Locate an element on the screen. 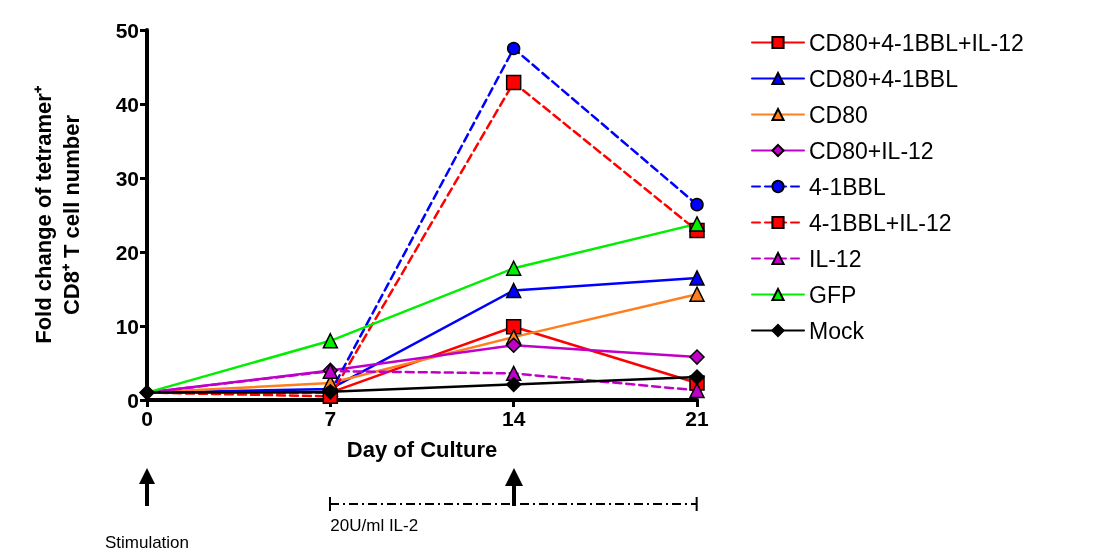  legend-label: 4-1BBL+IL-12 is located at coordinates (880, 222).